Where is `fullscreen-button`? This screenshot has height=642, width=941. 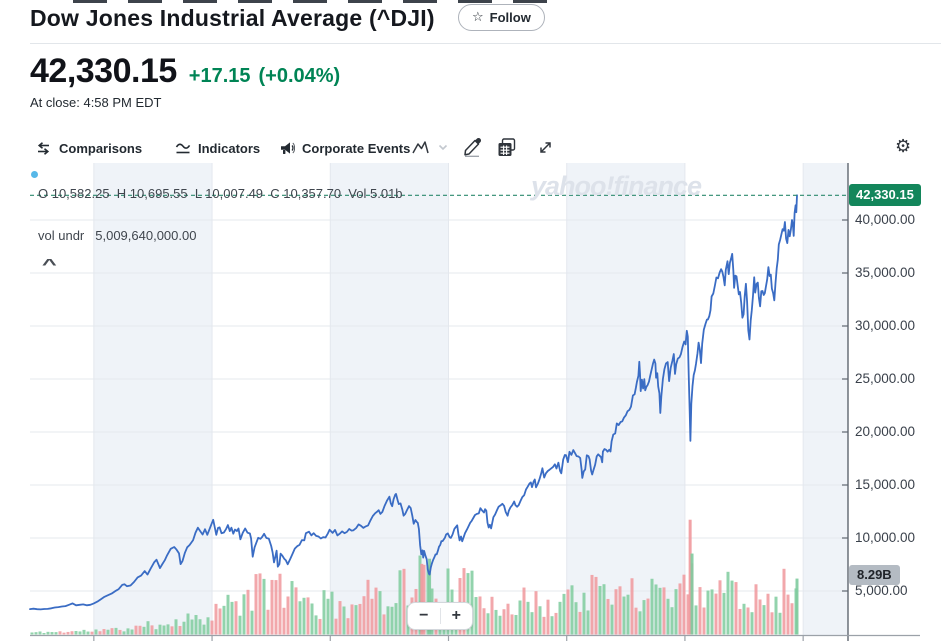
fullscreen-button is located at coordinates (545, 147).